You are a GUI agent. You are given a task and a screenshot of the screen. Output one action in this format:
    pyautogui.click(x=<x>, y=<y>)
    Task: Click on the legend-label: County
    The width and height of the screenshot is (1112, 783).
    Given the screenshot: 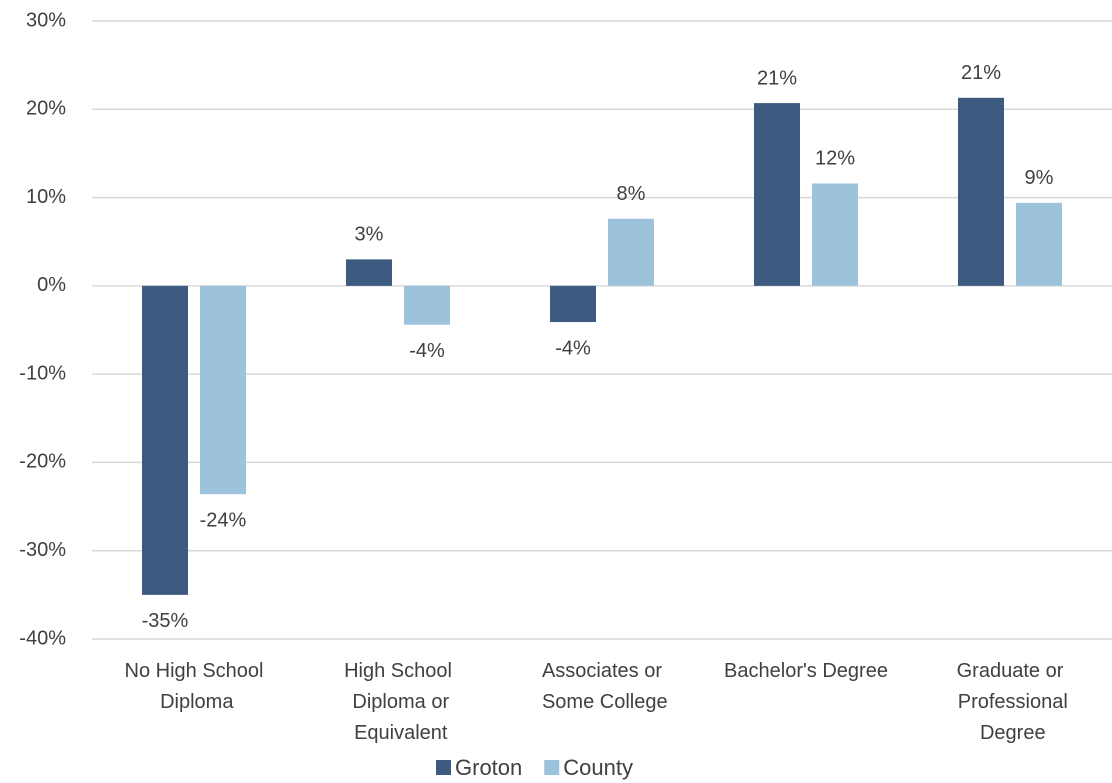 What is the action you would take?
    pyautogui.click(x=598, y=767)
    